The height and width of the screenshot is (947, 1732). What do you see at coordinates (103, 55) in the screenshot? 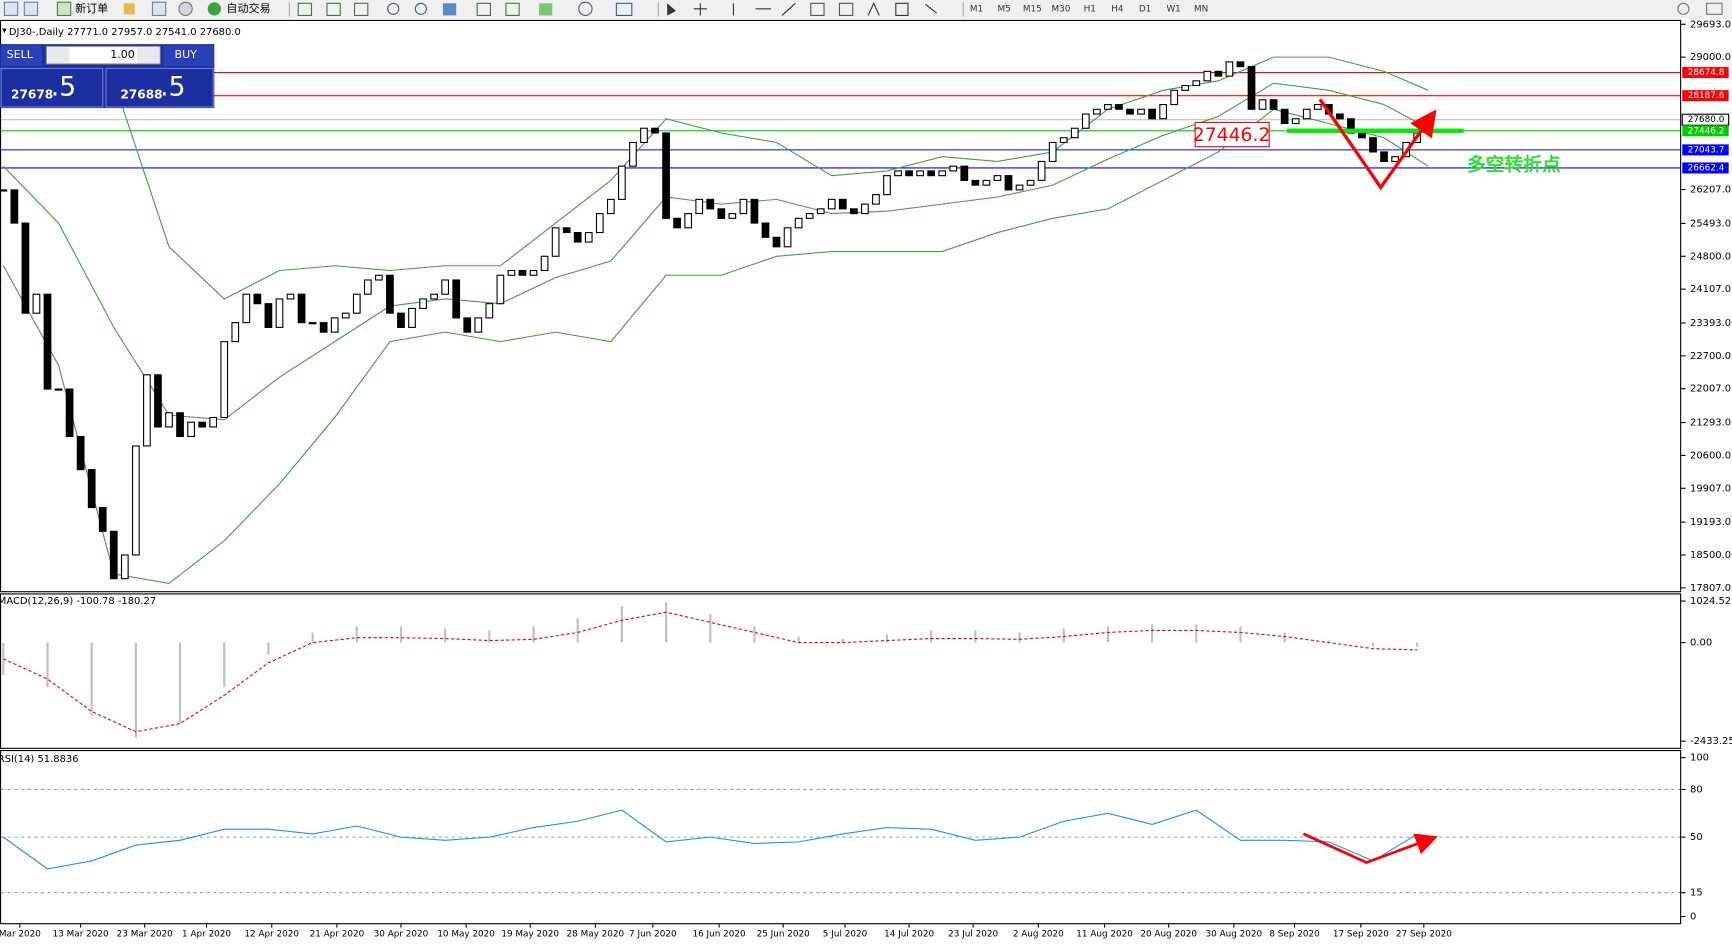
I see `volume-input` at bounding box center [103, 55].